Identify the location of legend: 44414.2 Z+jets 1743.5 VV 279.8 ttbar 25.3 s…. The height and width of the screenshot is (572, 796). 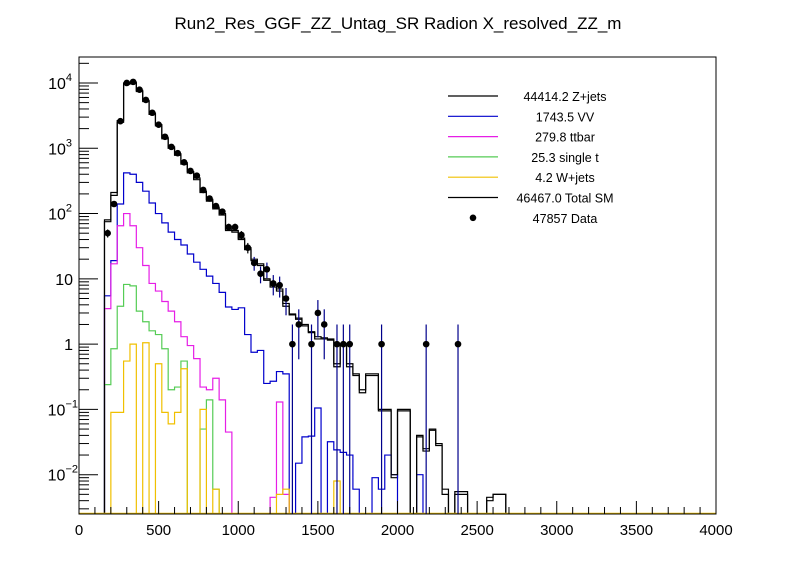
(531, 158).